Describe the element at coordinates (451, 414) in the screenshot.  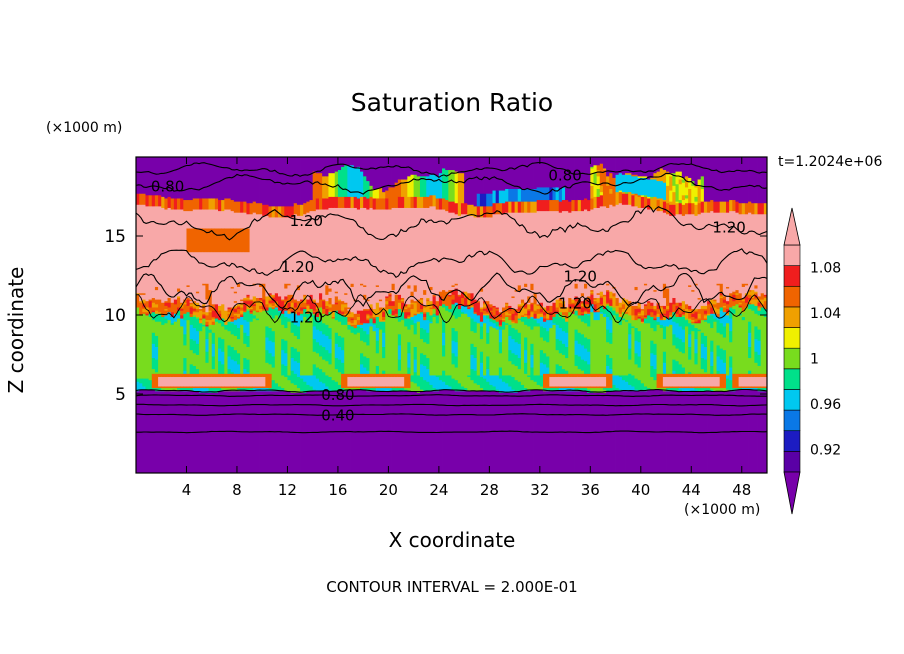
I see `contour-line-lower` at that location.